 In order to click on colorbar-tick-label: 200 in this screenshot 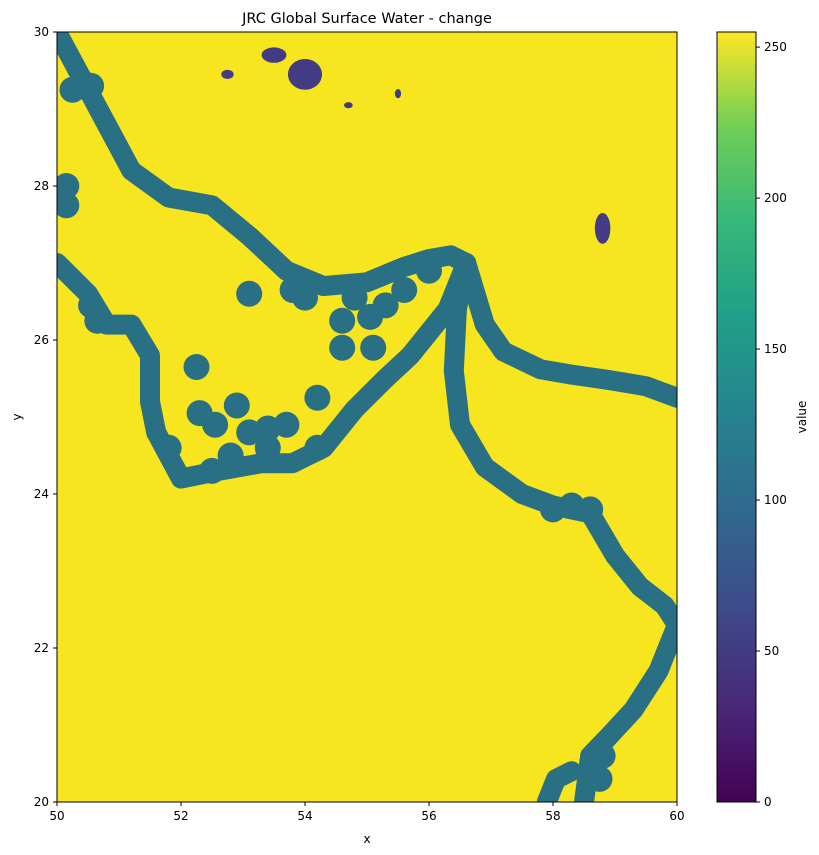, I will do `click(775, 198)`.